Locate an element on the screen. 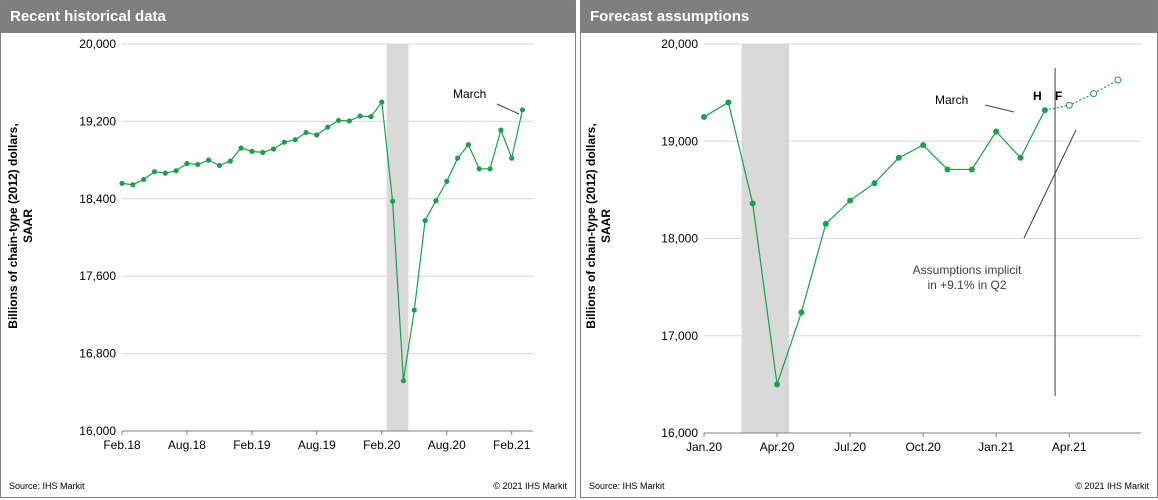 This screenshot has width=1158, height=500. panel-title: Recent historical data is located at coordinates (288, 17).